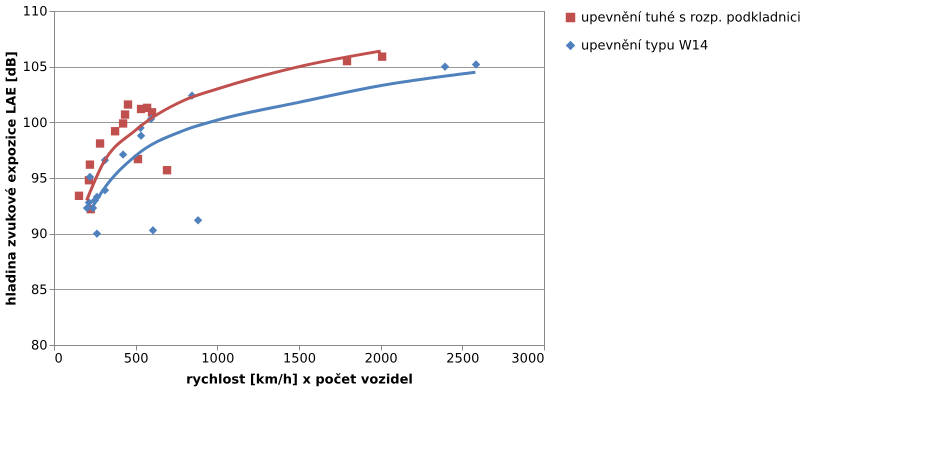 This screenshot has width=926, height=475. What do you see at coordinates (58, 359) in the screenshot?
I see `x-tick-label: 0` at bounding box center [58, 359].